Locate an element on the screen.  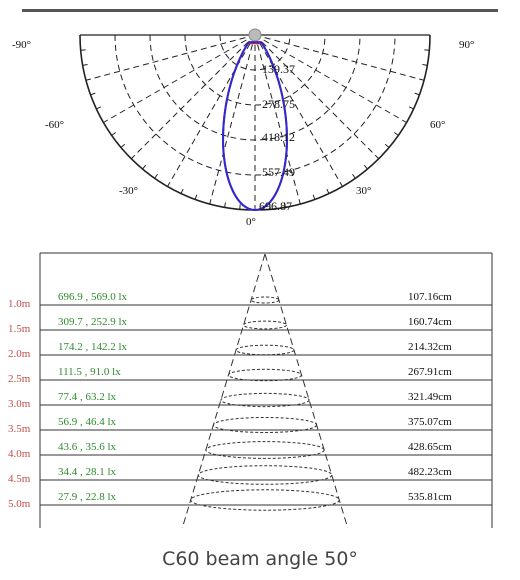
distance-label: 1.0m is located at coordinates (19, 304).